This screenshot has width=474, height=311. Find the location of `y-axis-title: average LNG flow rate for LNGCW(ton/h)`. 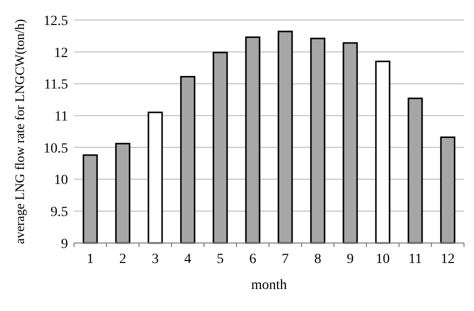

y-axis-title: average LNG flow rate for LNGCW(ton/h) is located at coordinates (19, 131).